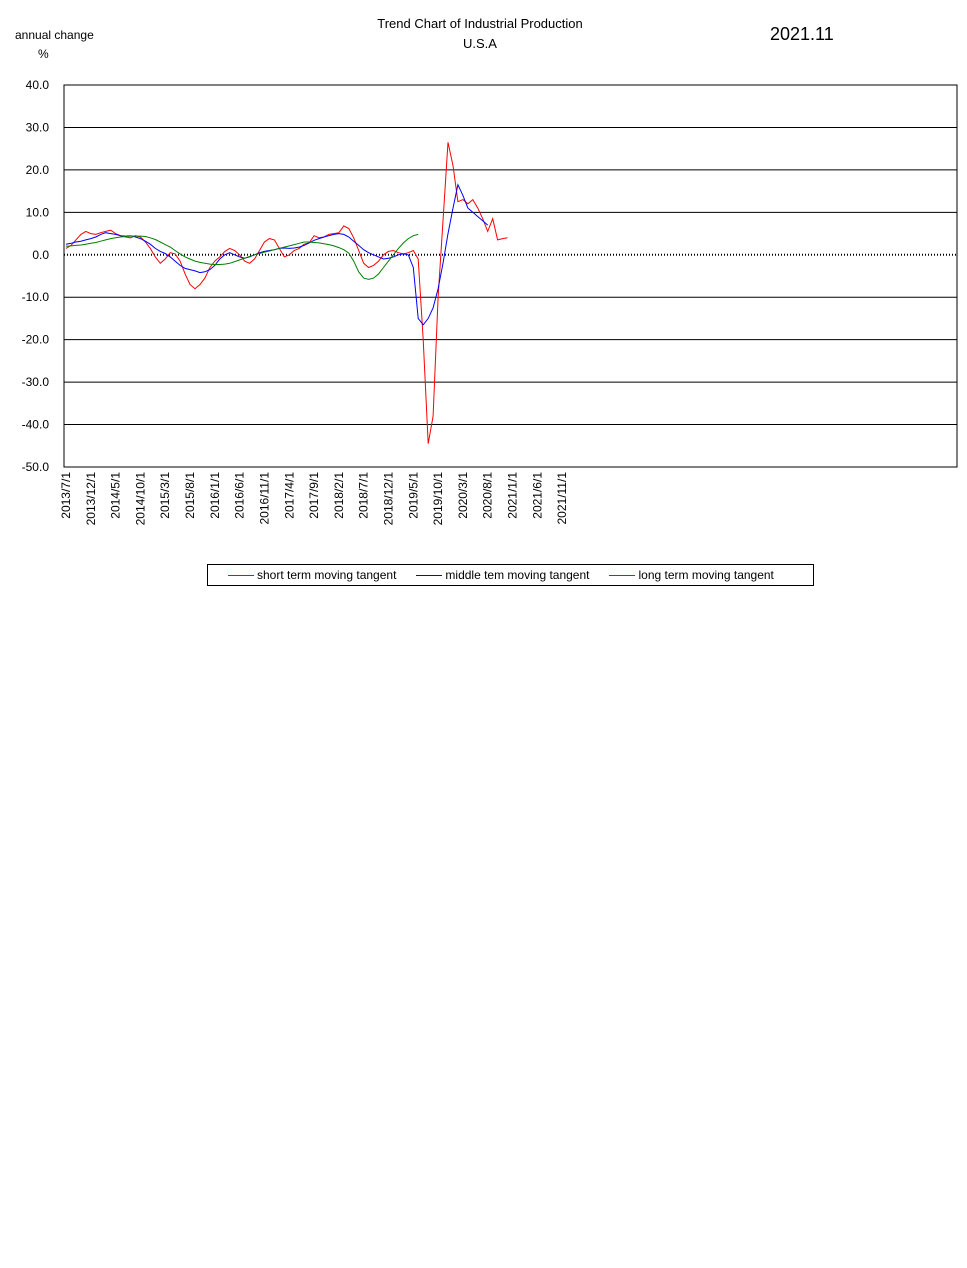 This screenshot has width=967, height=1268. What do you see at coordinates (339, 495) in the screenshot?
I see `x-tick-label: 2018/2/1` at bounding box center [339, 495].